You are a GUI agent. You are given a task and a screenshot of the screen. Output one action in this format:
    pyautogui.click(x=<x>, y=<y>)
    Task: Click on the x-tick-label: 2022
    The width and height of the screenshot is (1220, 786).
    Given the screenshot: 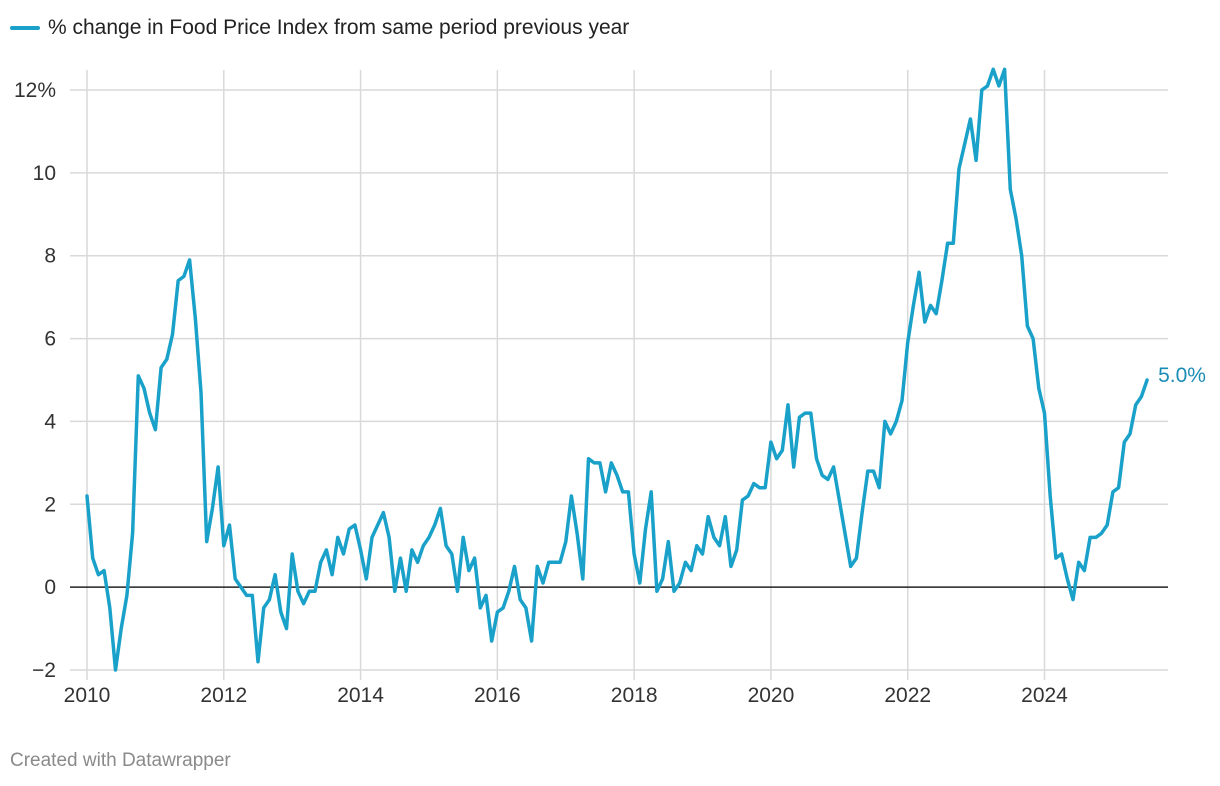 What is the action you would take?
    pyautogui.click(x=907, y=695)
    